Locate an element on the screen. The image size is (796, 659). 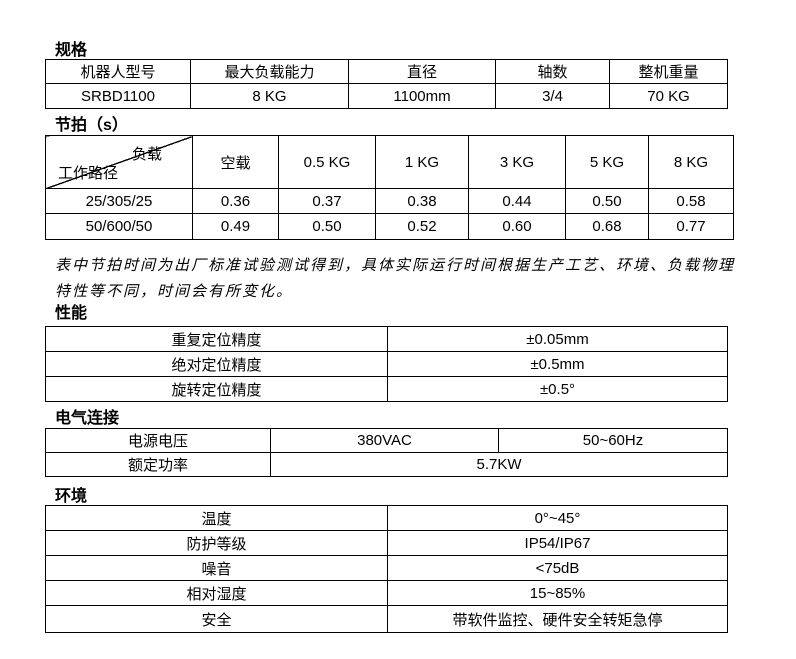
performance-row: 重复定位精度 ±0.05mm is located at coordinates (386, 339).